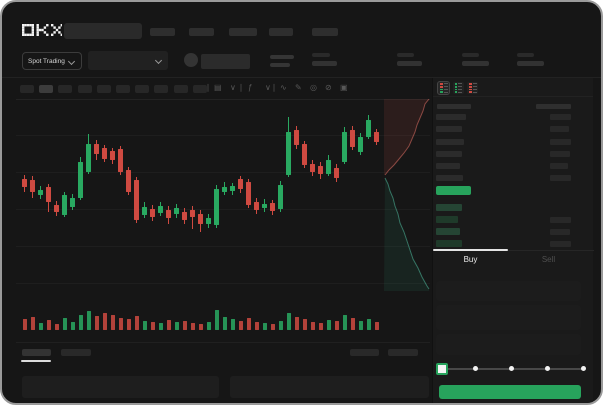  Describe the element at coordinates (42, 30) in the screenshot. I see `okx-logo` at that location.